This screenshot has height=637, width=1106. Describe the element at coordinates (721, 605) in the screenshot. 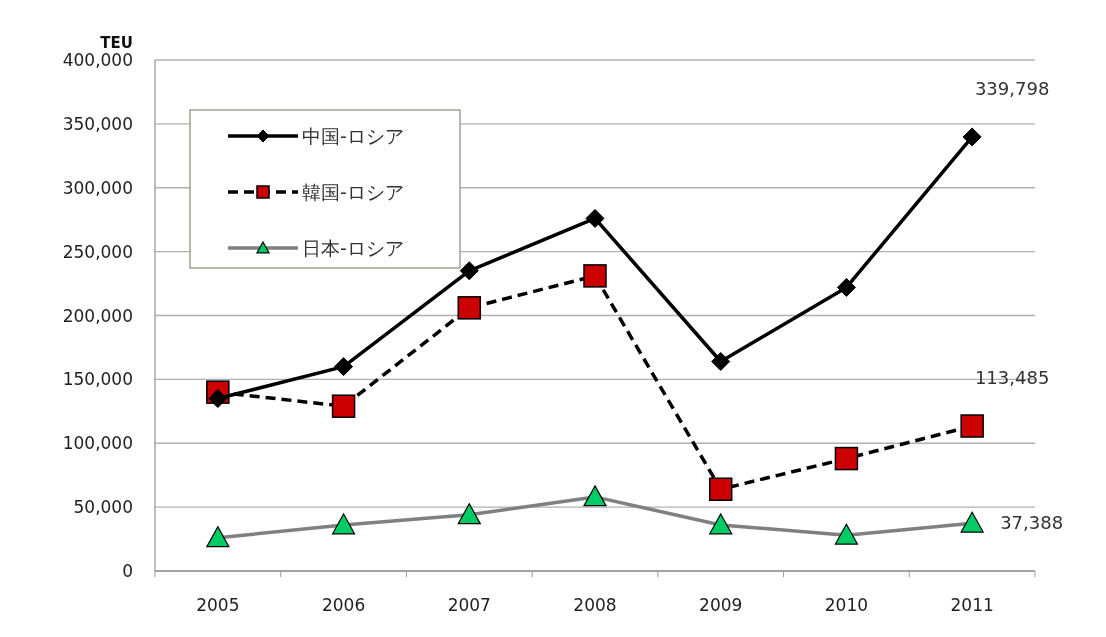

I see `x-tick-label: 2009` at that location.